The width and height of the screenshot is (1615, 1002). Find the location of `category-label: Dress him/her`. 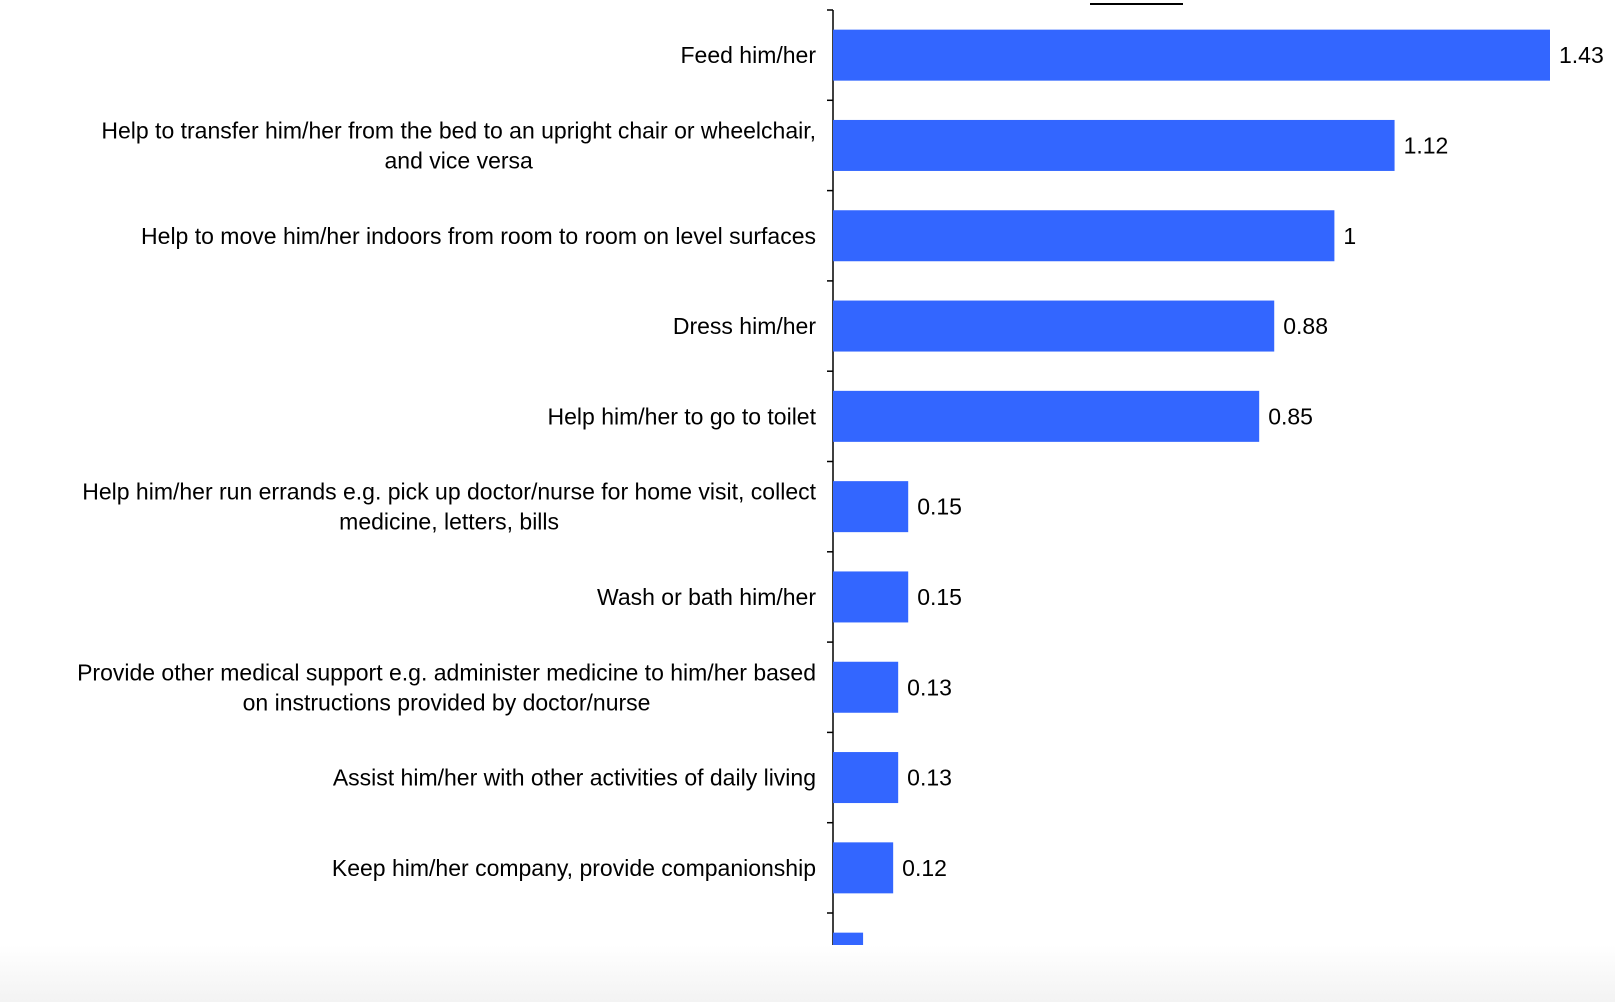

category-label: Dress him/her is located at coordinates (744, 326).